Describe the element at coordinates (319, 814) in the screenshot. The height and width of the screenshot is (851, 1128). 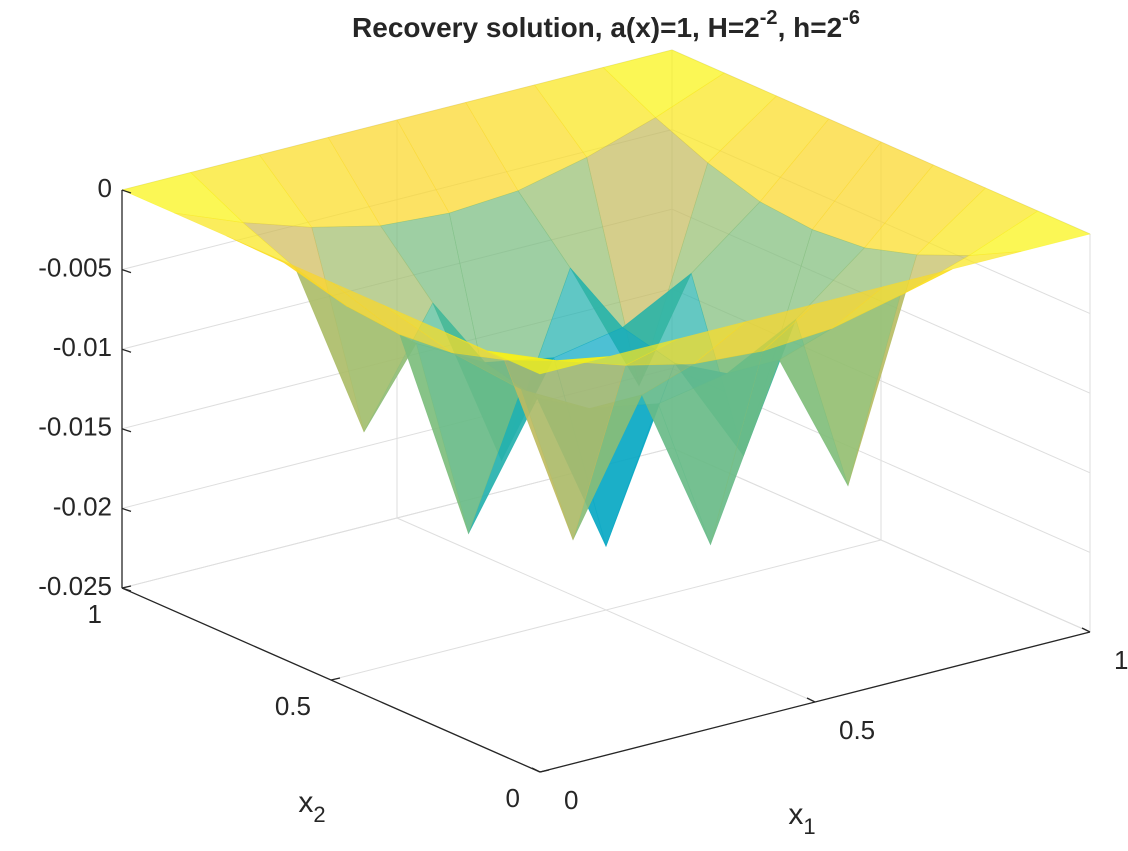
I see `y-axis-label-subscript: 2` at that location.